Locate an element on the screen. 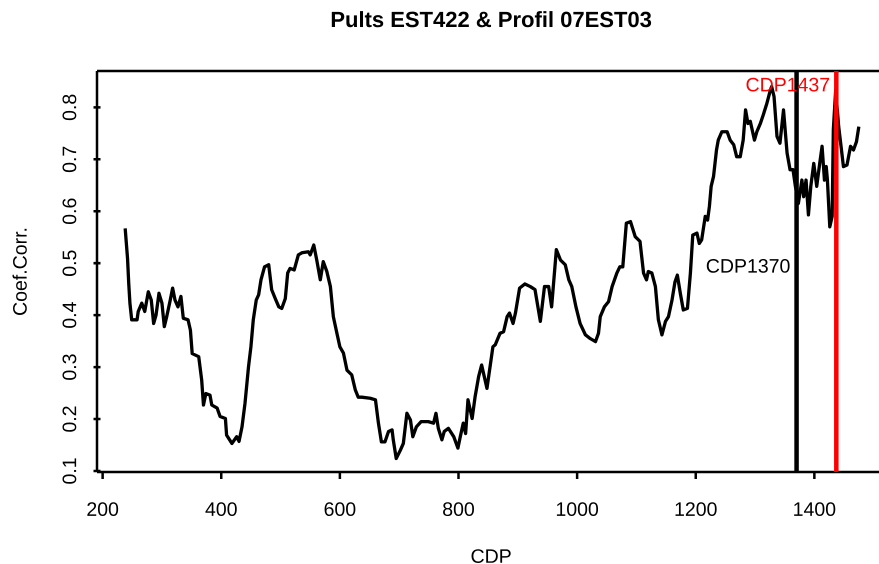  y-tick-label: 0.5 is located at coordinates (69, 263).